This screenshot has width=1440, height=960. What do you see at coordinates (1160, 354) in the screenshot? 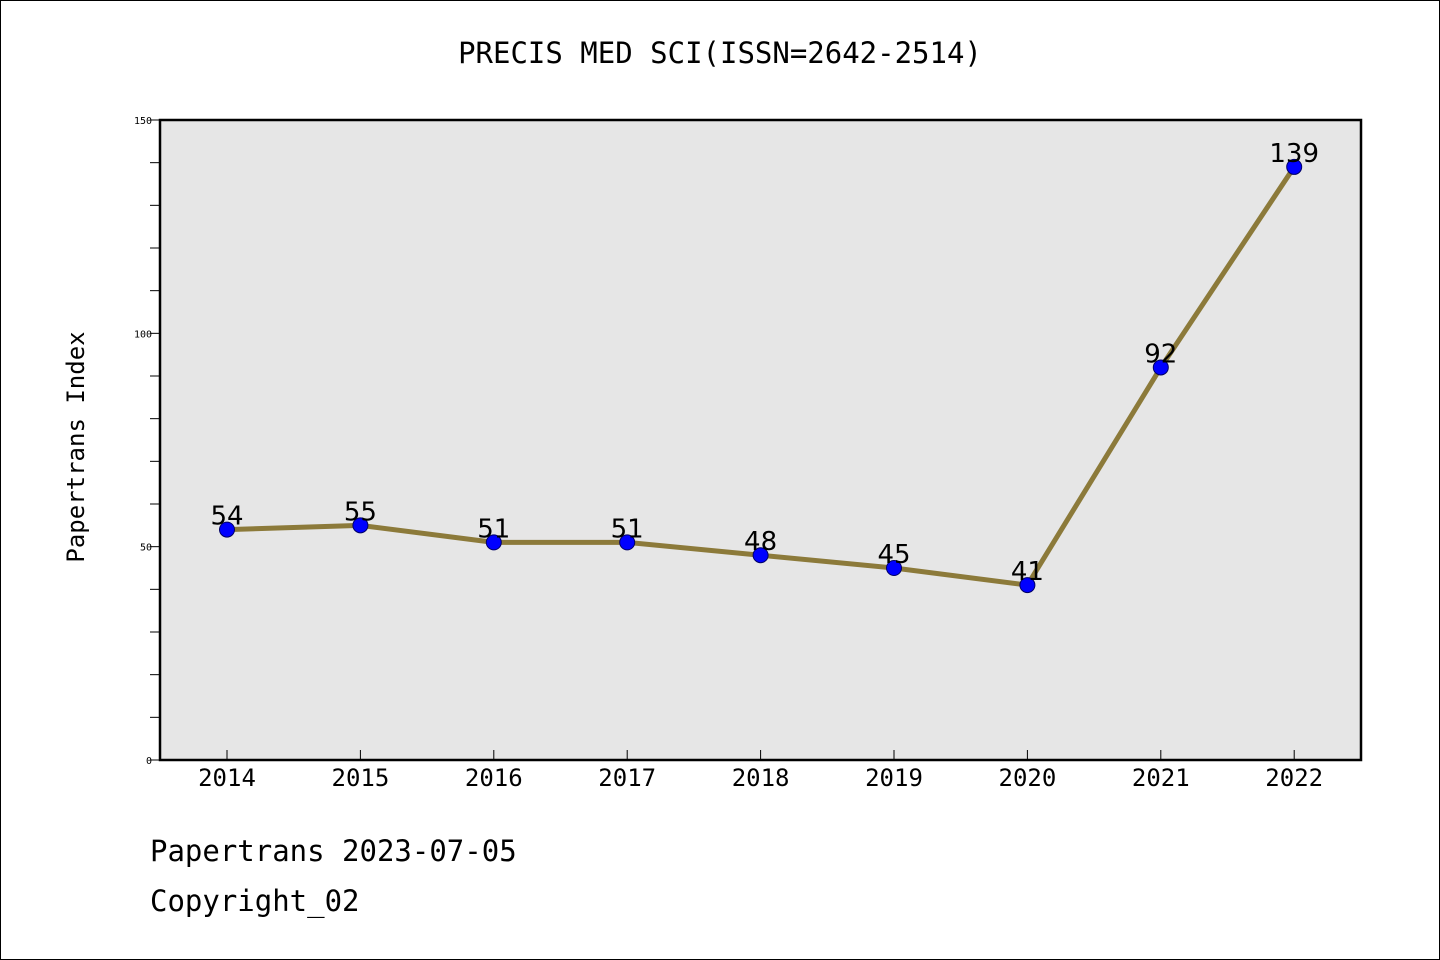
I see `data-label: 92` at bounding box center [1160, 354].